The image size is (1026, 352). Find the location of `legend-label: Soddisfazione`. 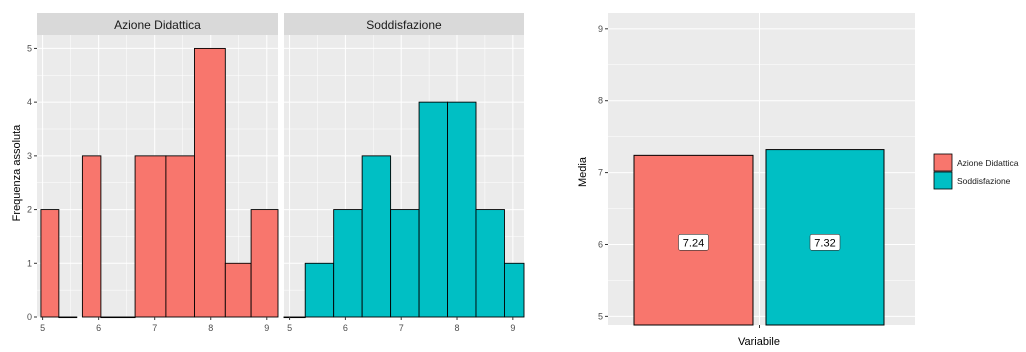

legend-label: Soddisfazione is located at coordinates (984, 181).